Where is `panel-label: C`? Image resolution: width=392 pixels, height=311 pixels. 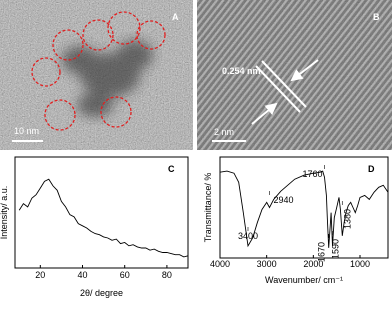
panel-label: C is located at coordinates (171, 169).